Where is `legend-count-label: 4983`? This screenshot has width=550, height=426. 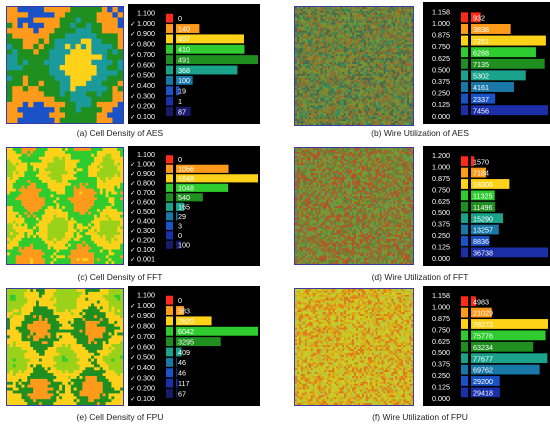
legend-count-label: 4983 is located at coordinates (481, 301).